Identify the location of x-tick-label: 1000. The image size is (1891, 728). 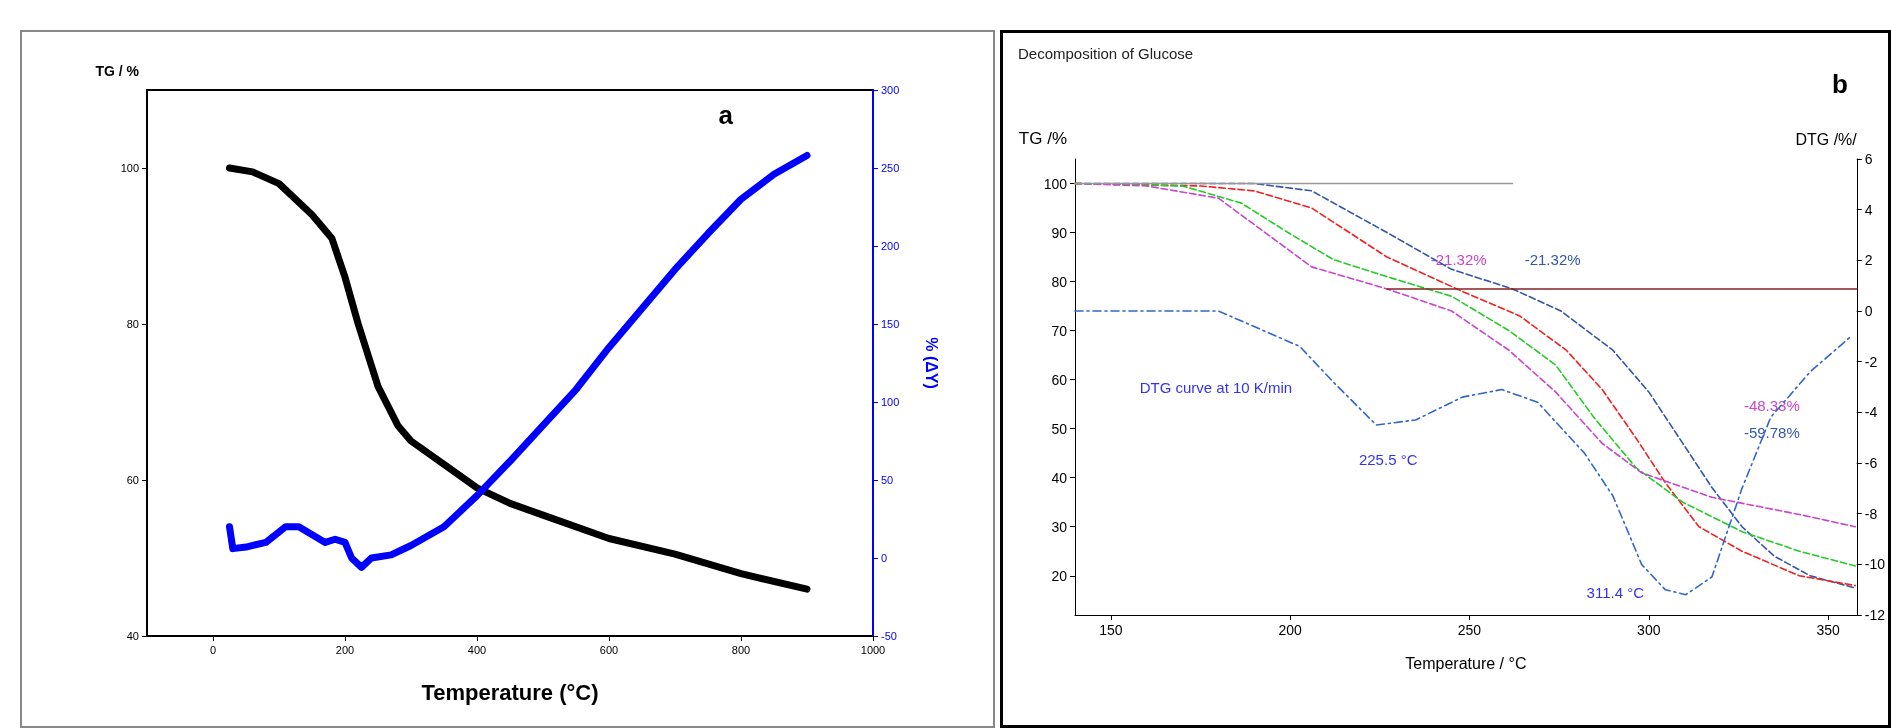
(873, 649).